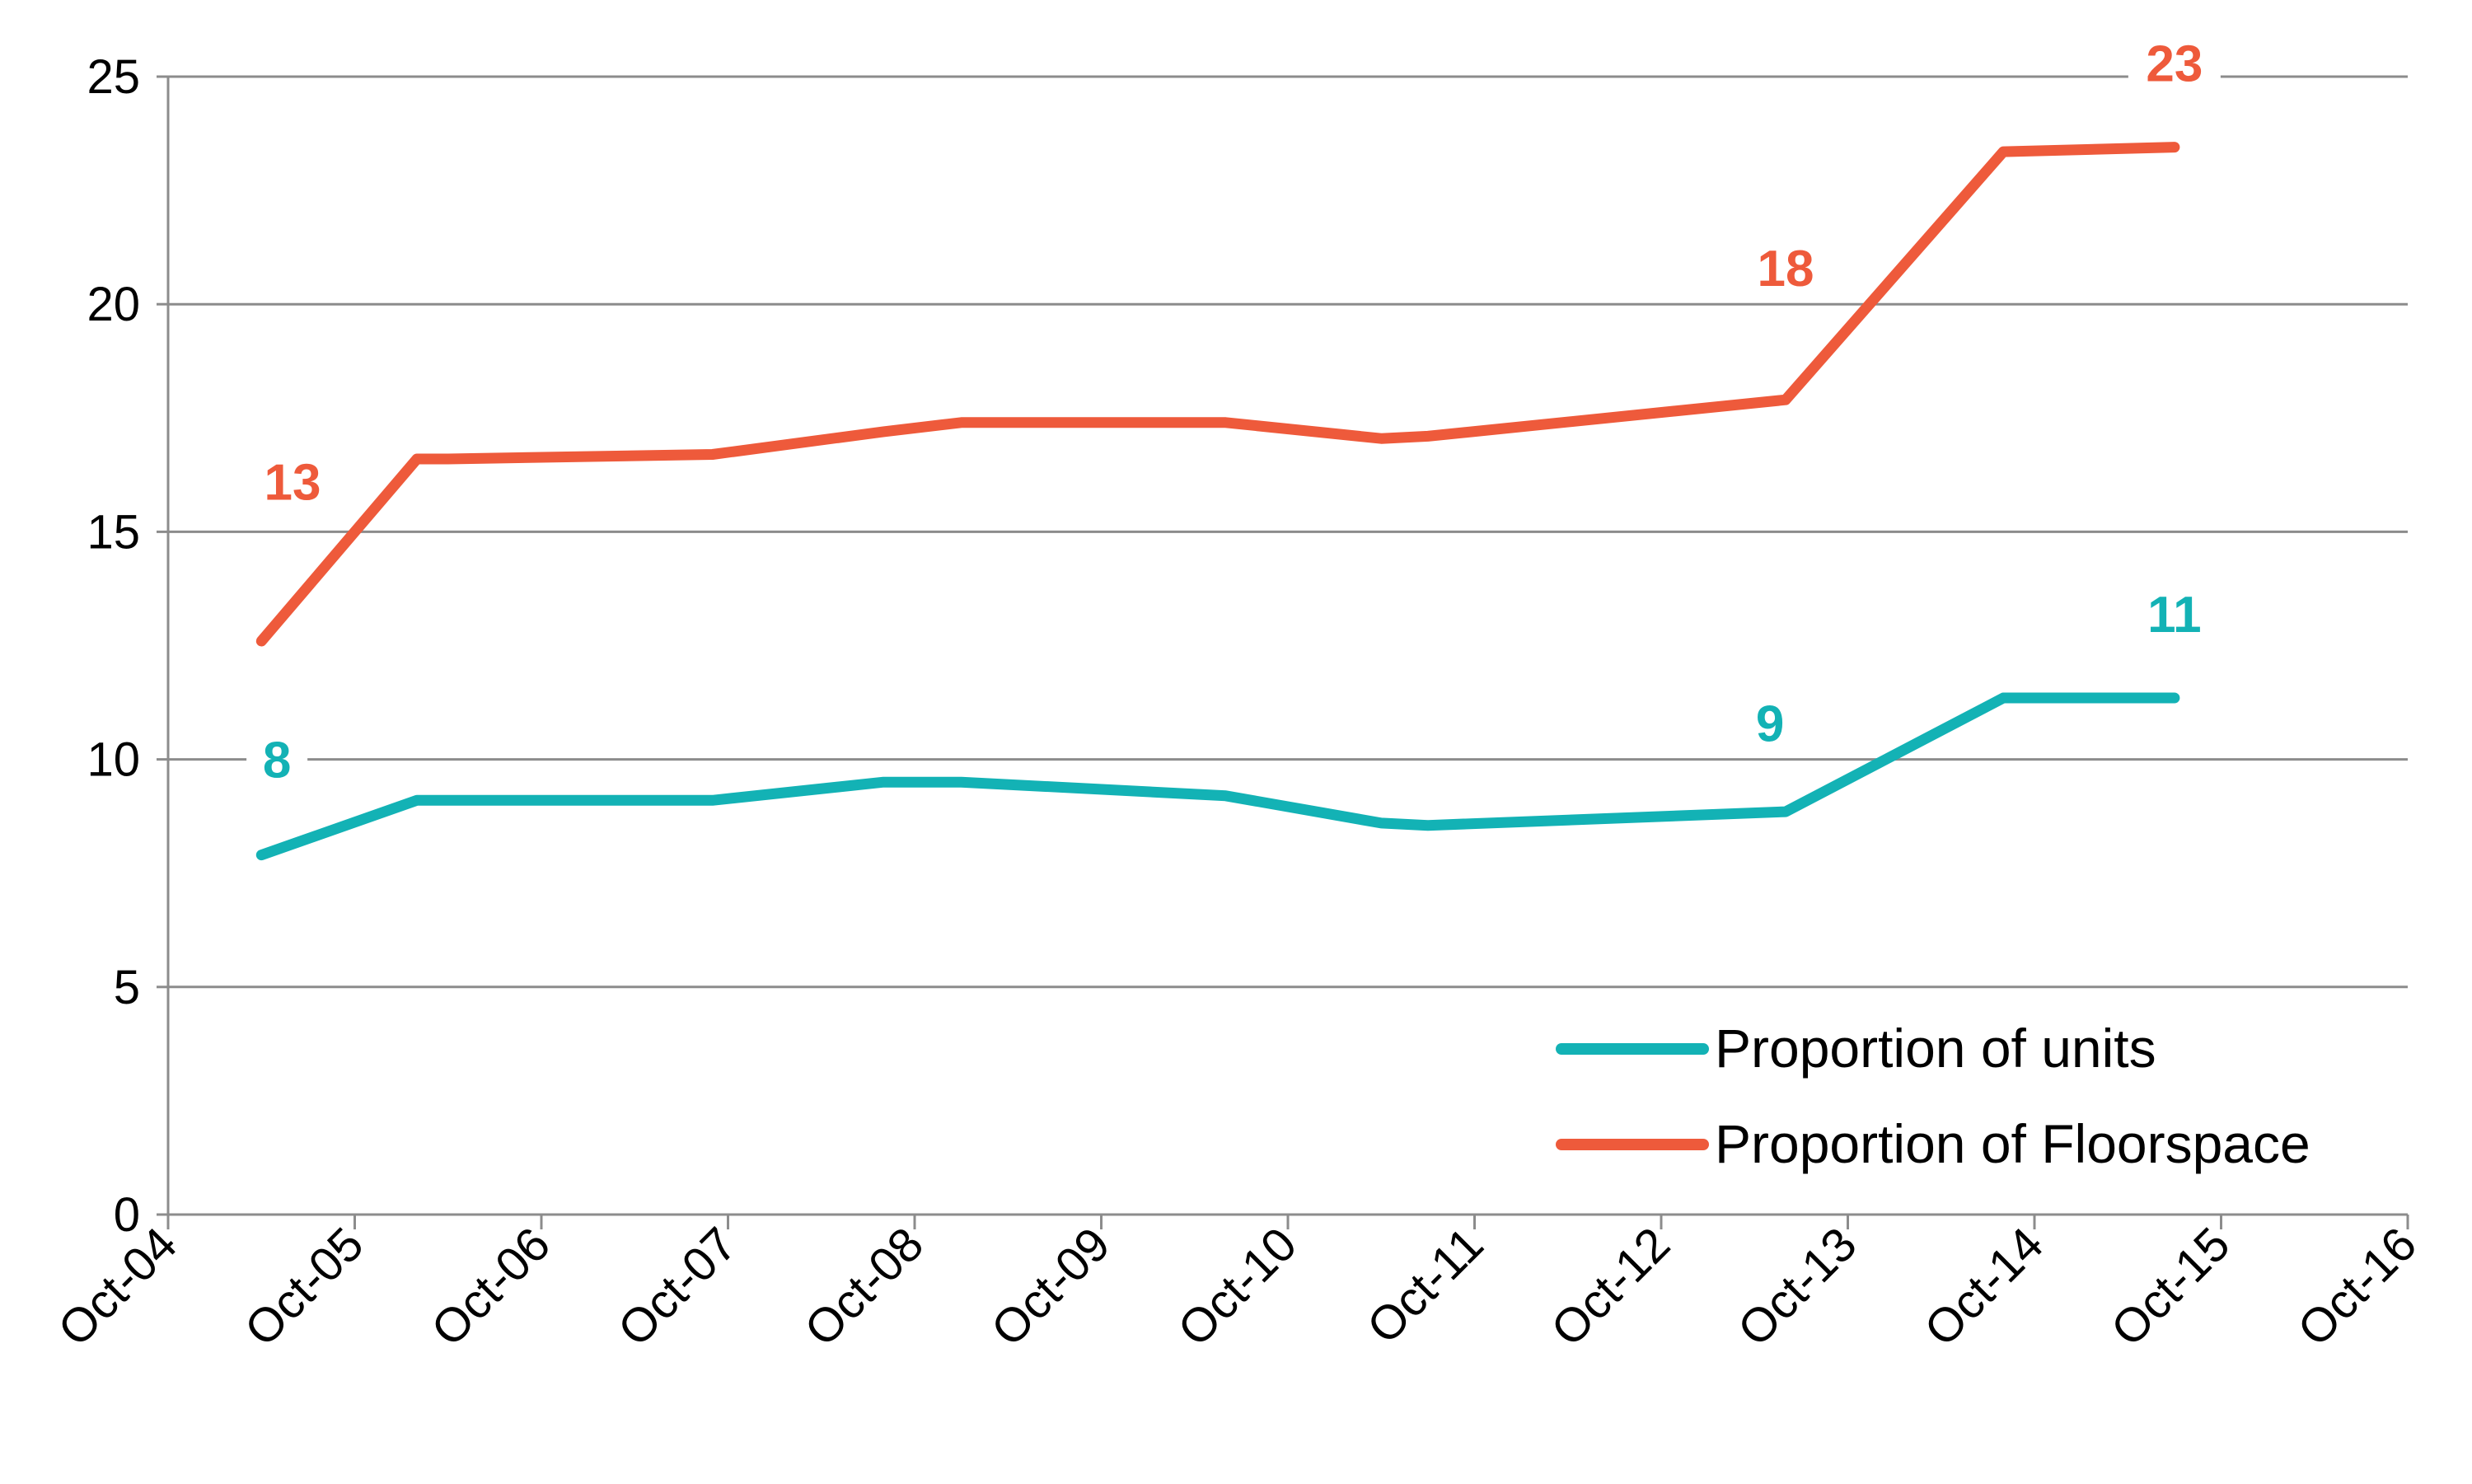  Describe the element at coordinates (1425, 1285) in the screenshot. I see `x-tick-label: Oct-11` at that location.